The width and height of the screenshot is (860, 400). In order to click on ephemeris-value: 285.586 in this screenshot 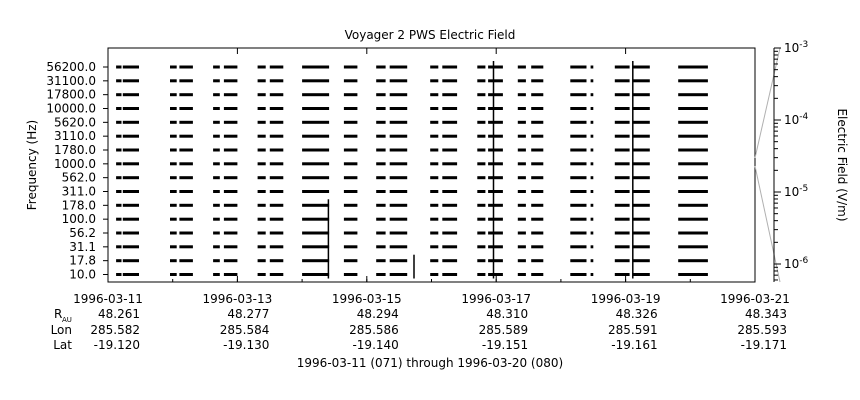, I will do `click(374, 330)`.